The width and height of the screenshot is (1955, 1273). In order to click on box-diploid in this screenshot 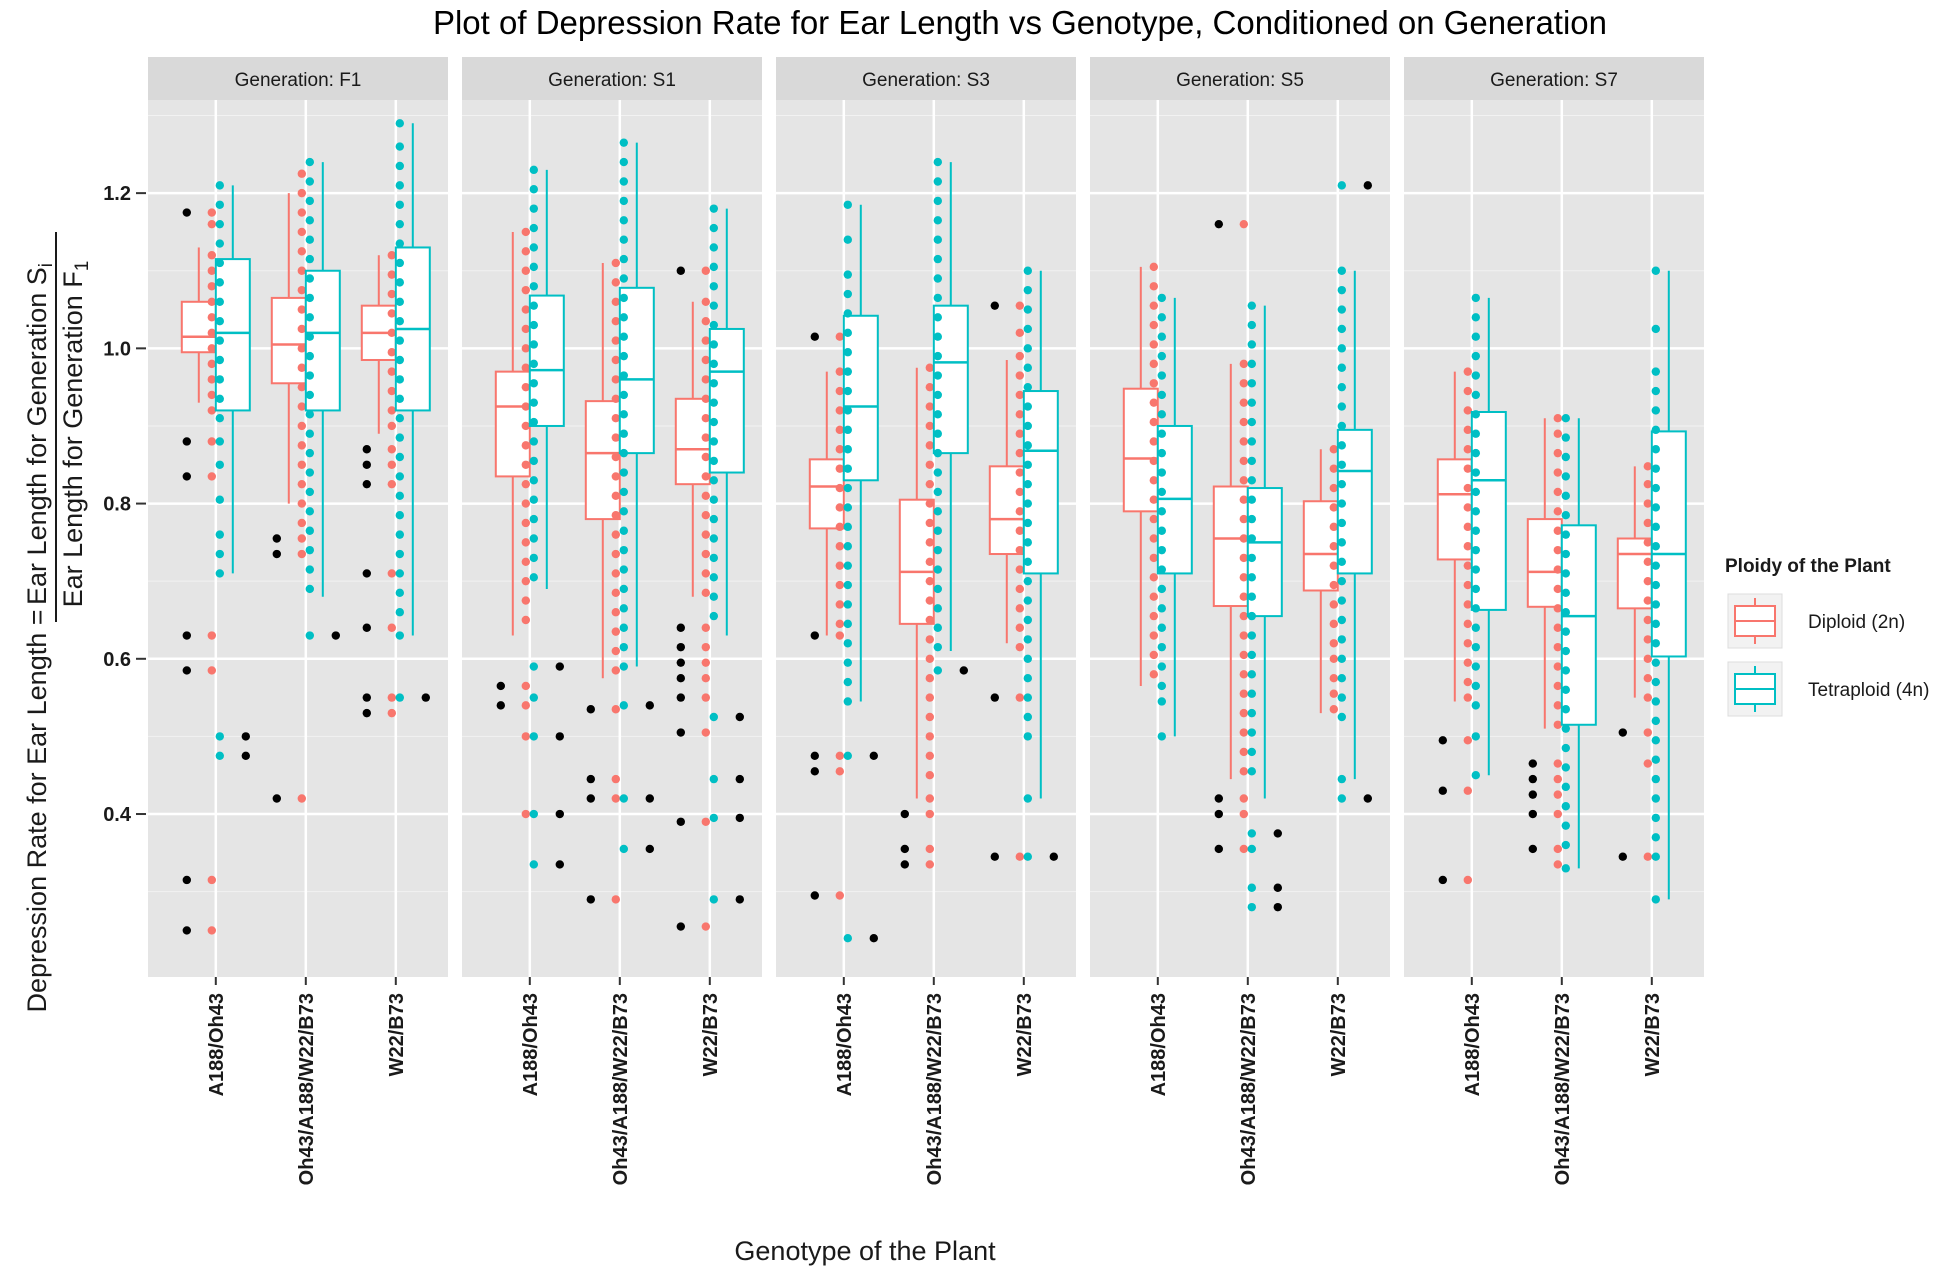, I will do `click(288, 486)`.